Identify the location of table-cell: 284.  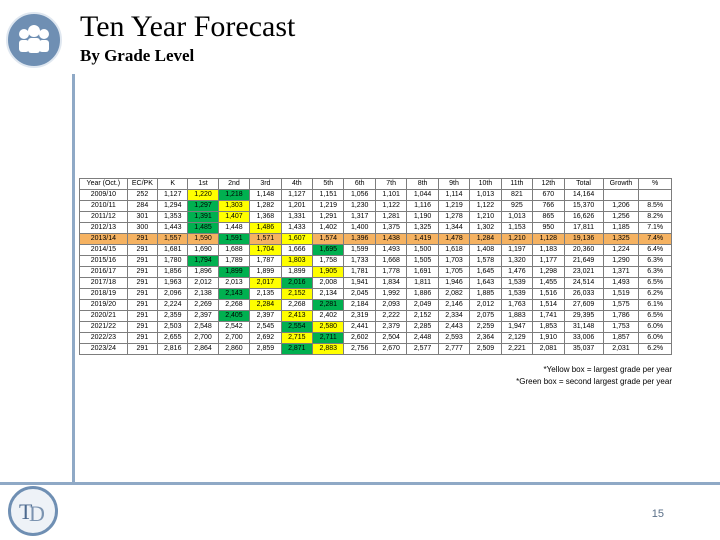
(142, 206).